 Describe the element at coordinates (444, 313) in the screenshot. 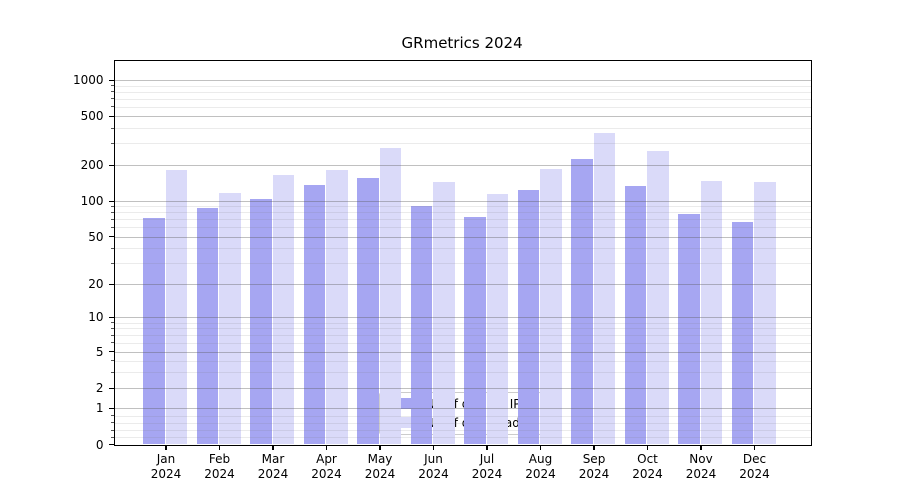

I see `bar-downloads-jun` at that location.